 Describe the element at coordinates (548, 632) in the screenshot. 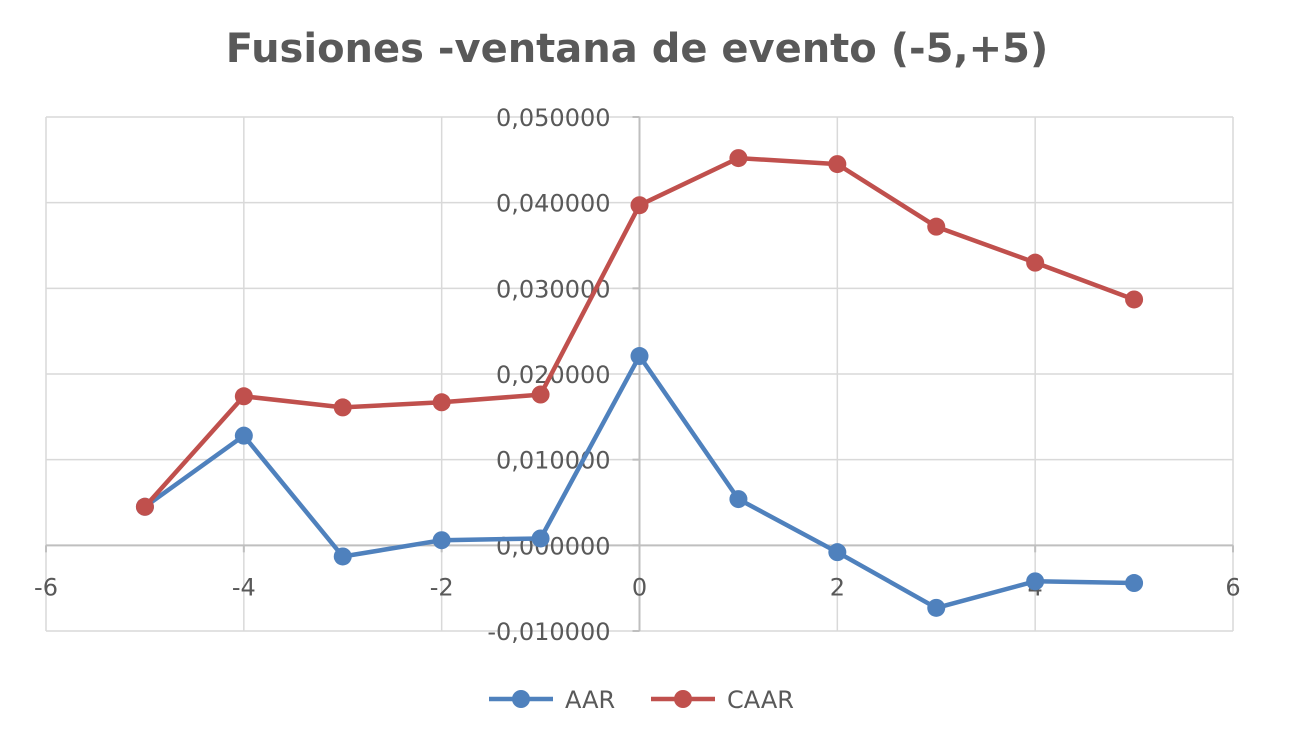

I see `y-tick-label: -0,010000` at that location.